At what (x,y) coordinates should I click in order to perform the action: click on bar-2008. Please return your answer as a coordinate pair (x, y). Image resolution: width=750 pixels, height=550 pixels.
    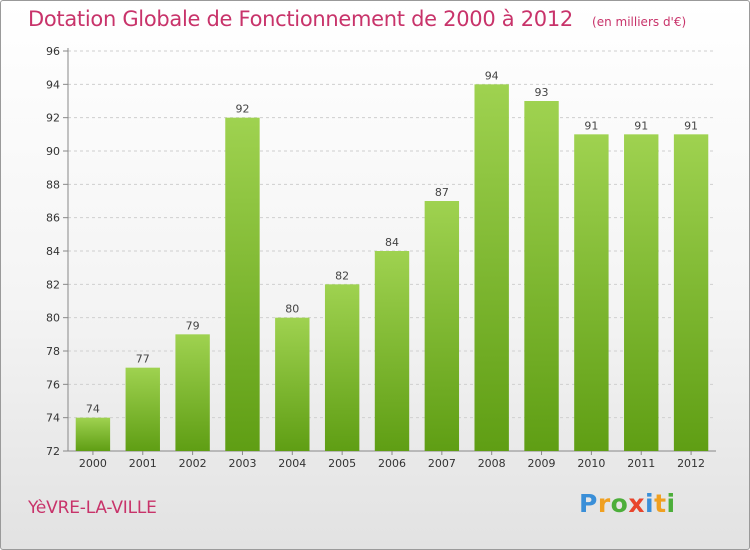
    Looking at the image, I should click on (491, 267).